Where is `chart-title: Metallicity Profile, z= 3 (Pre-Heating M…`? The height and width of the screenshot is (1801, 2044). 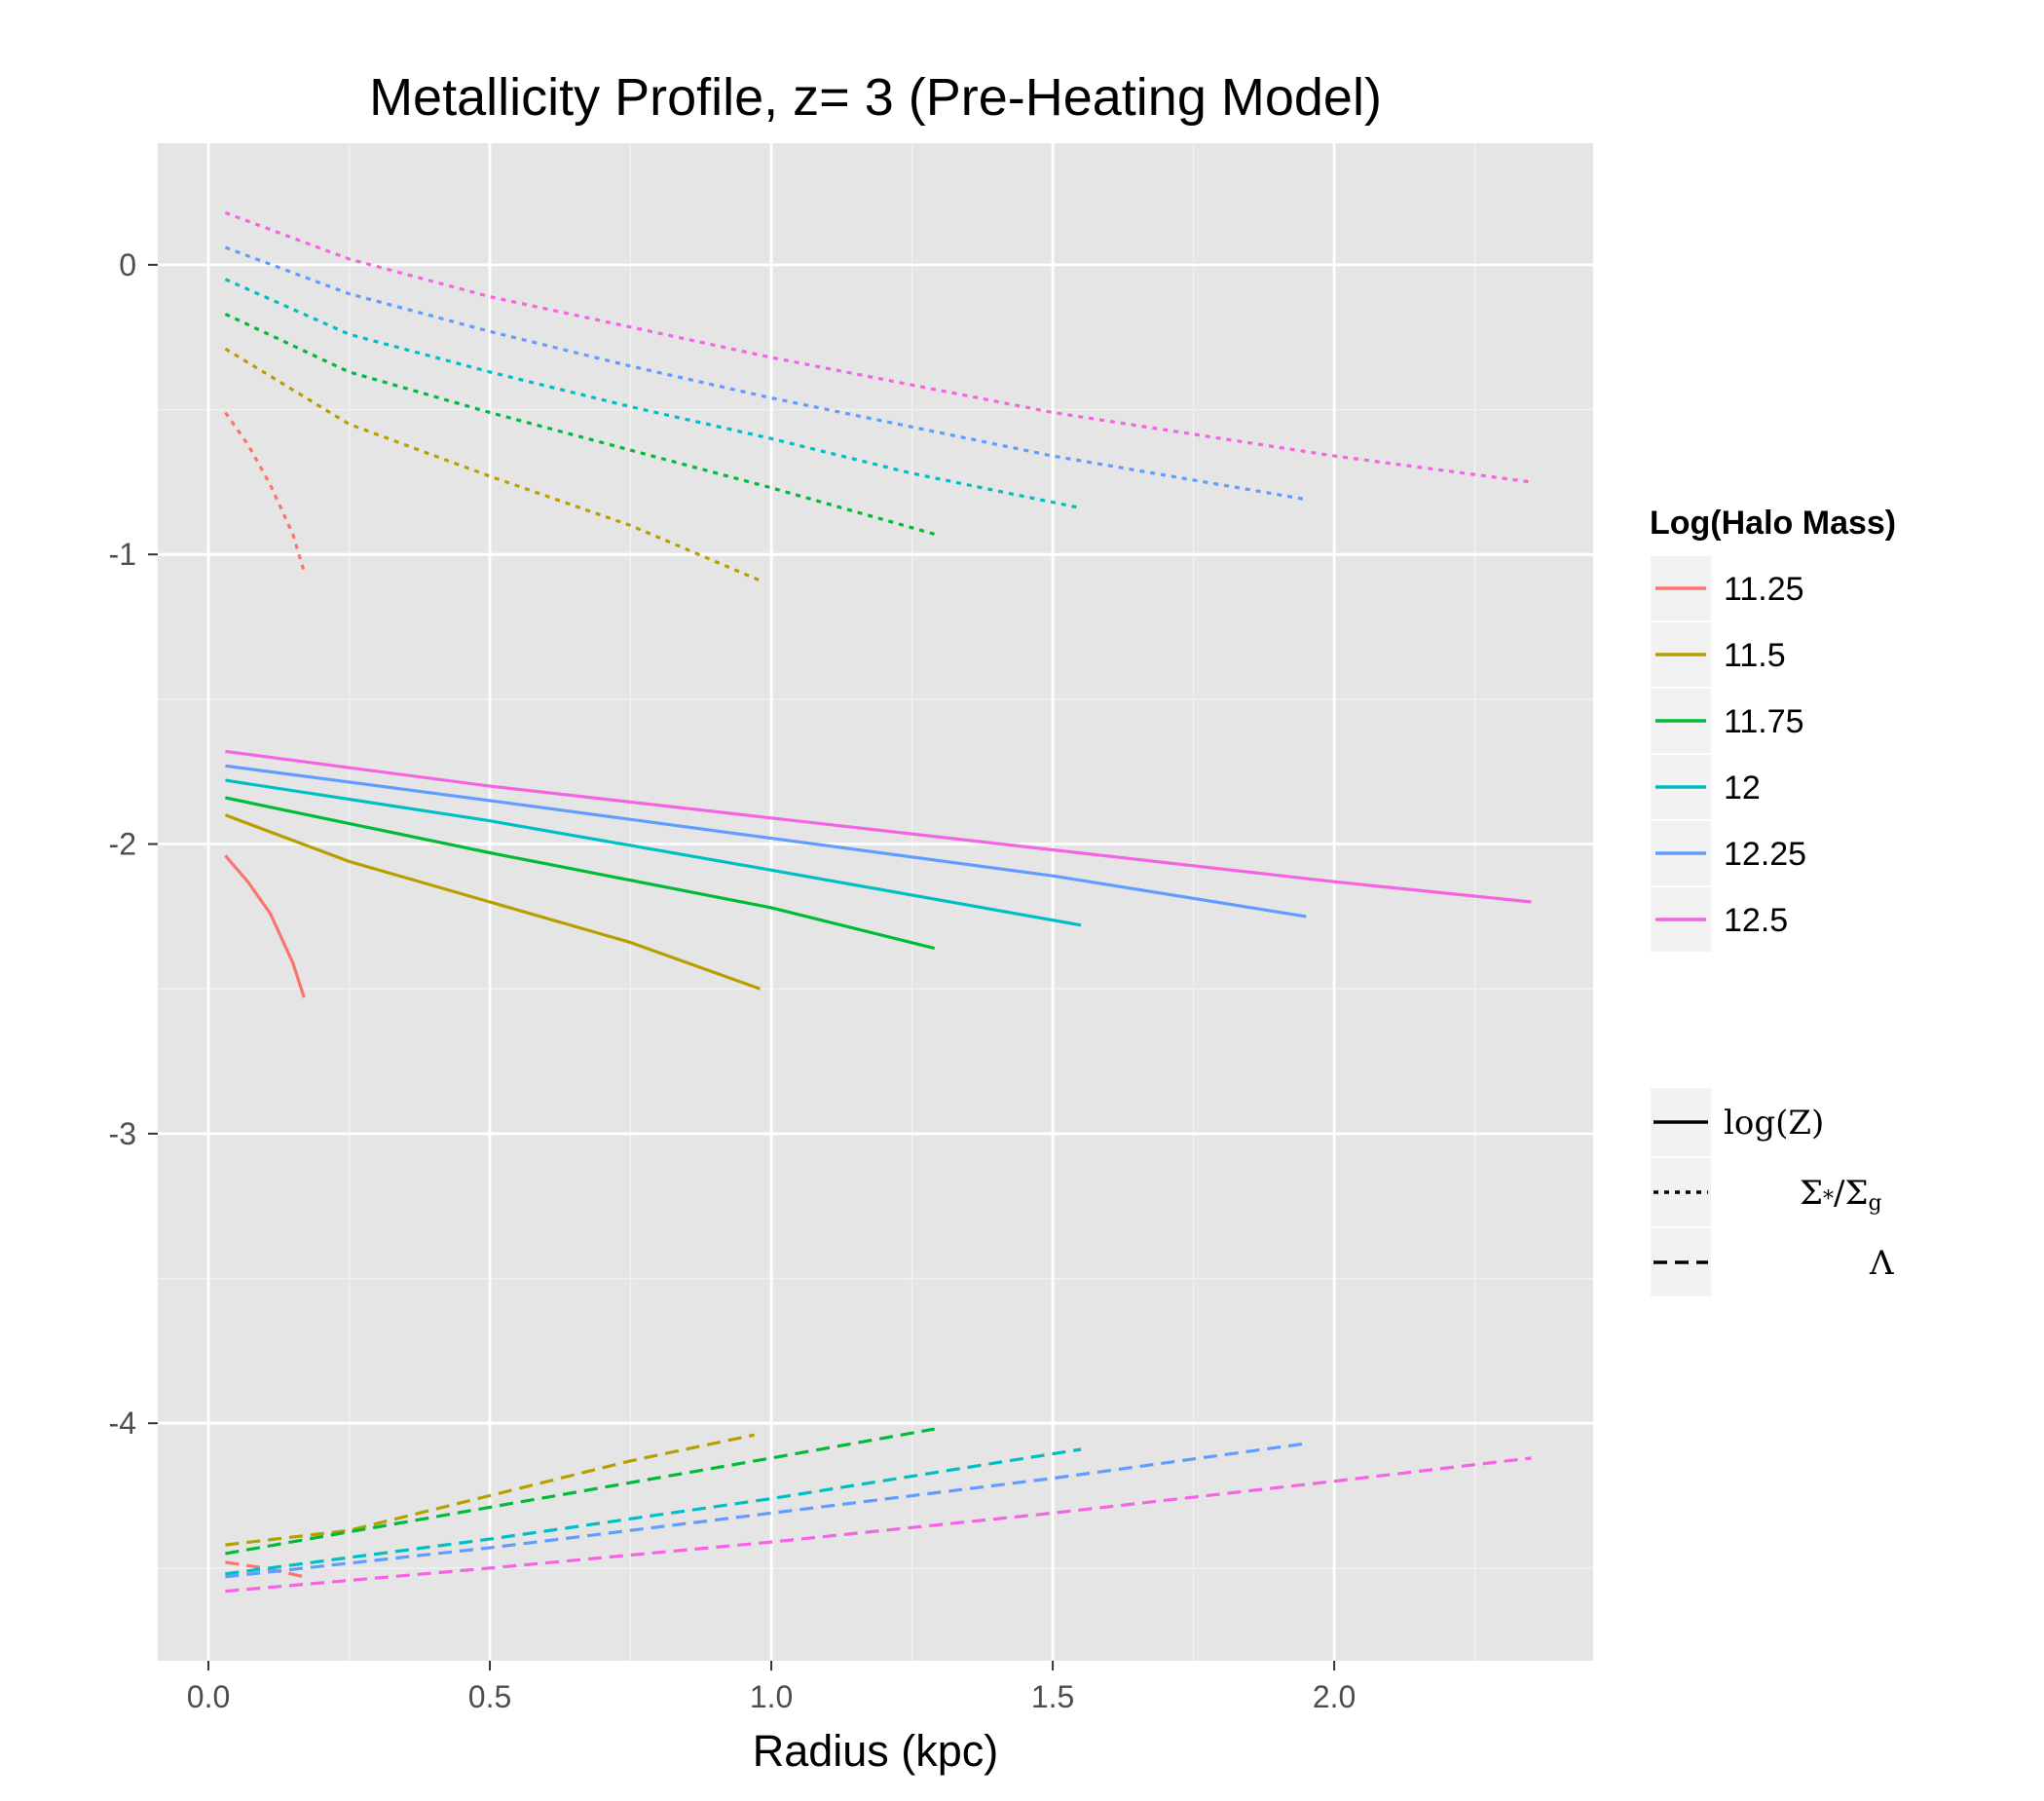 chart-title: Metallicity Profile, z= 3 (Pre-Heating M… is located at coordinates (875, 97).